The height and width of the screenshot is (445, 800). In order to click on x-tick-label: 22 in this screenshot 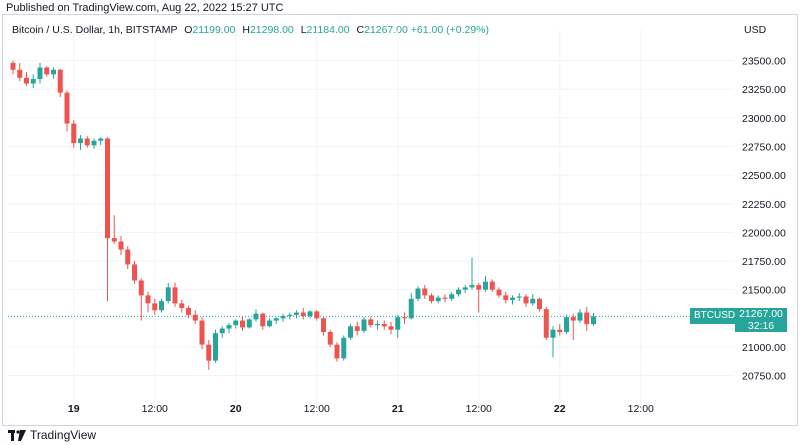, I will do `click(560, 409)`.